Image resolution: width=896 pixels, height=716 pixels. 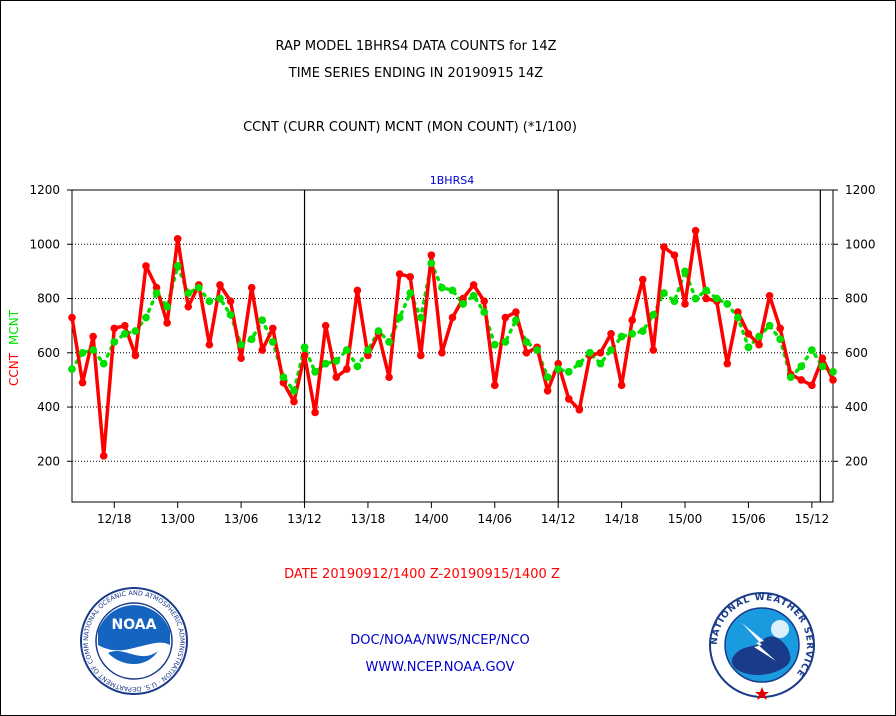 What do you see at coordinates (440, 667) in the screenshot?
I see `footer-url-line: WWW.NCEP.NOAA.GOV` at bounding box center [440, 667].